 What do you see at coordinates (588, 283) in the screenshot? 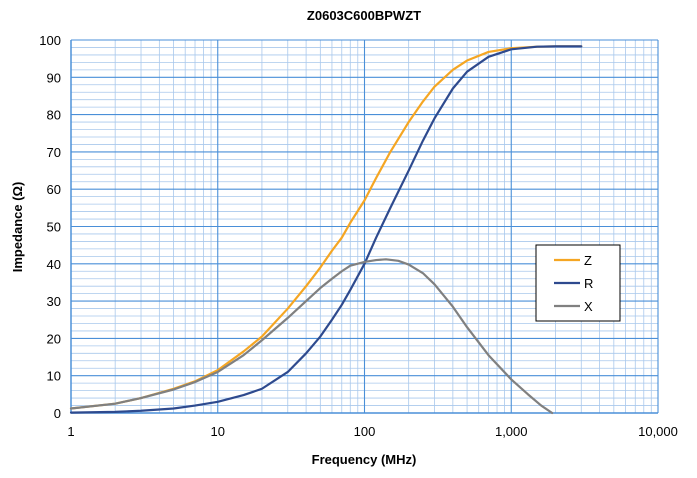
I see `legend-label-r: R` at bounding box center [588, 283].